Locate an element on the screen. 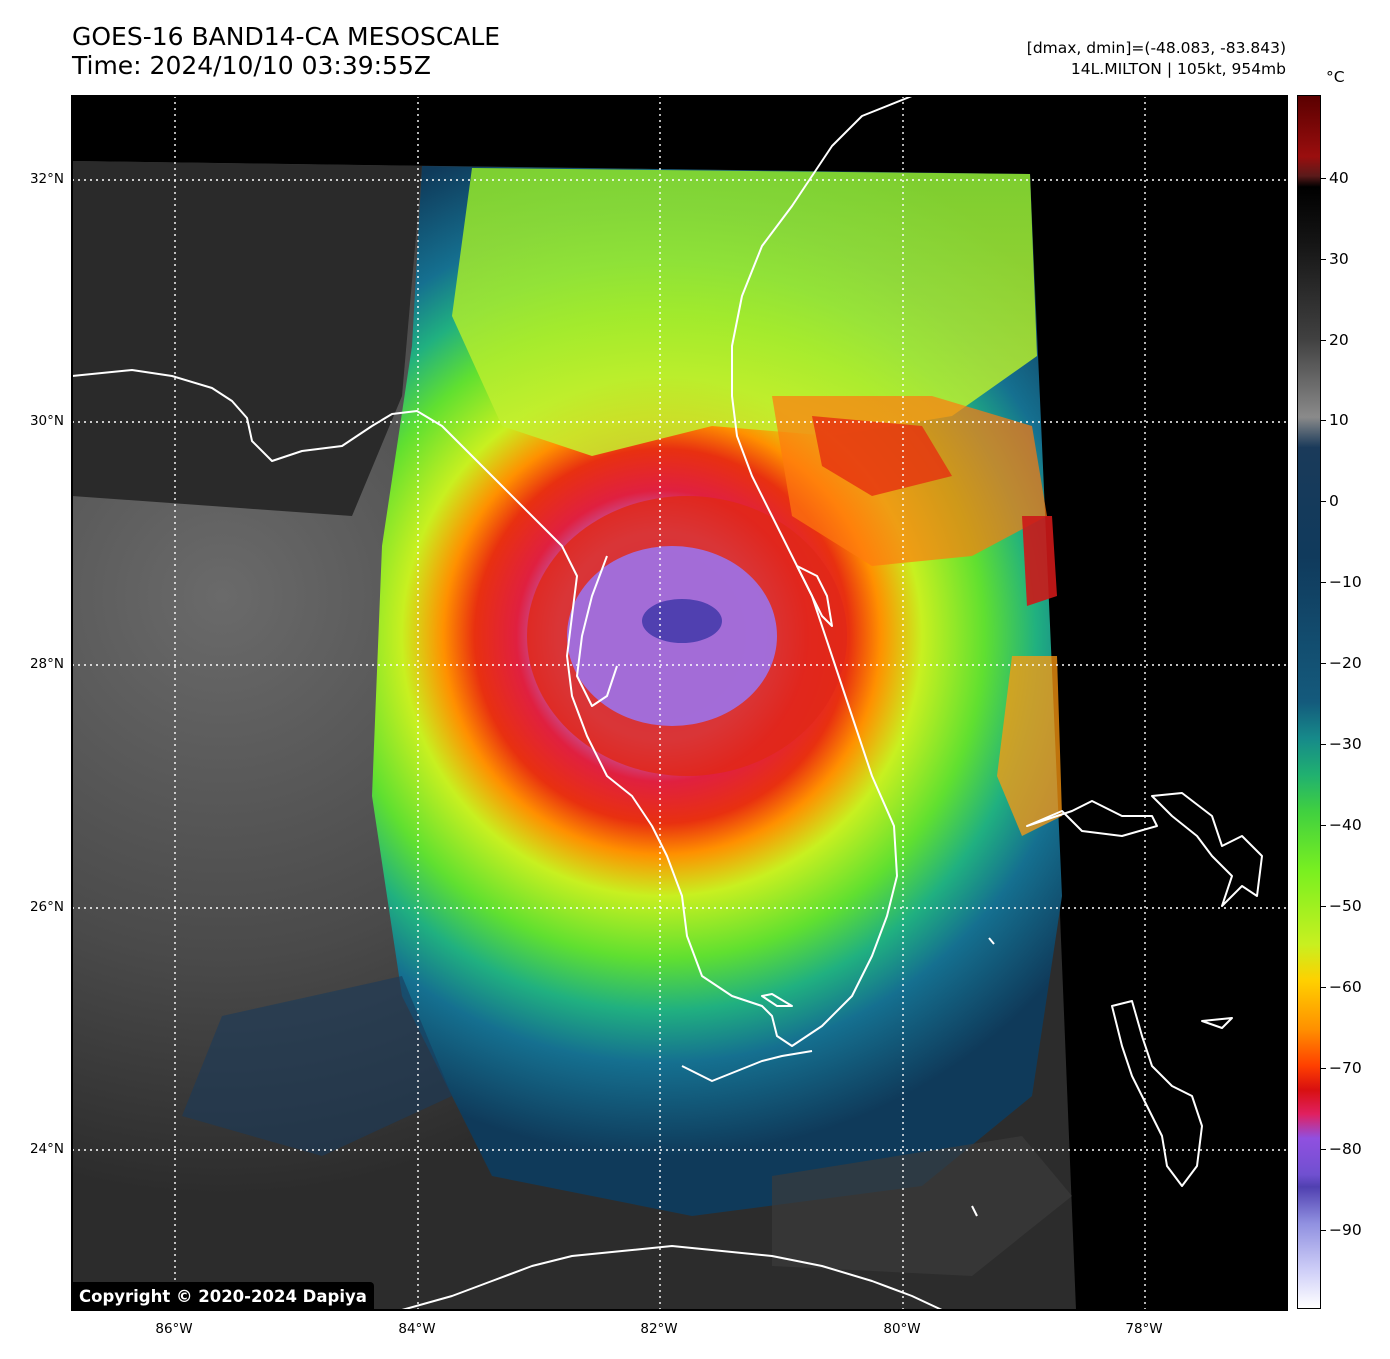  colorbar-label-30: 30 is located at coordinates (1339, 259).